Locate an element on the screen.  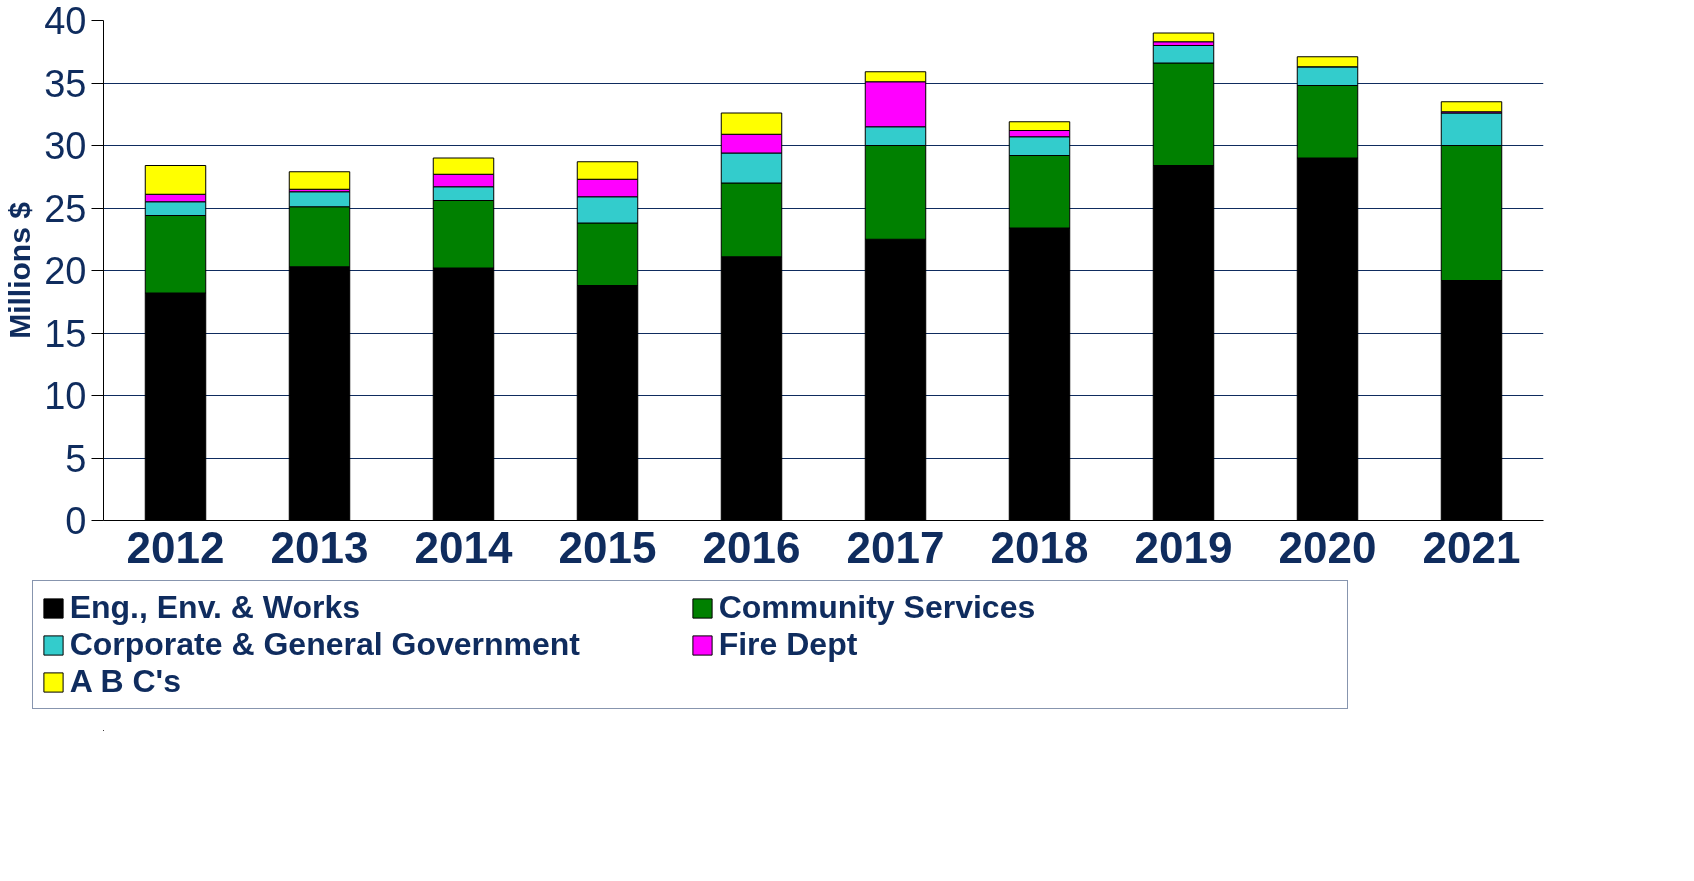
x-tick-label: 2016 is located at coordinates (751, 547).